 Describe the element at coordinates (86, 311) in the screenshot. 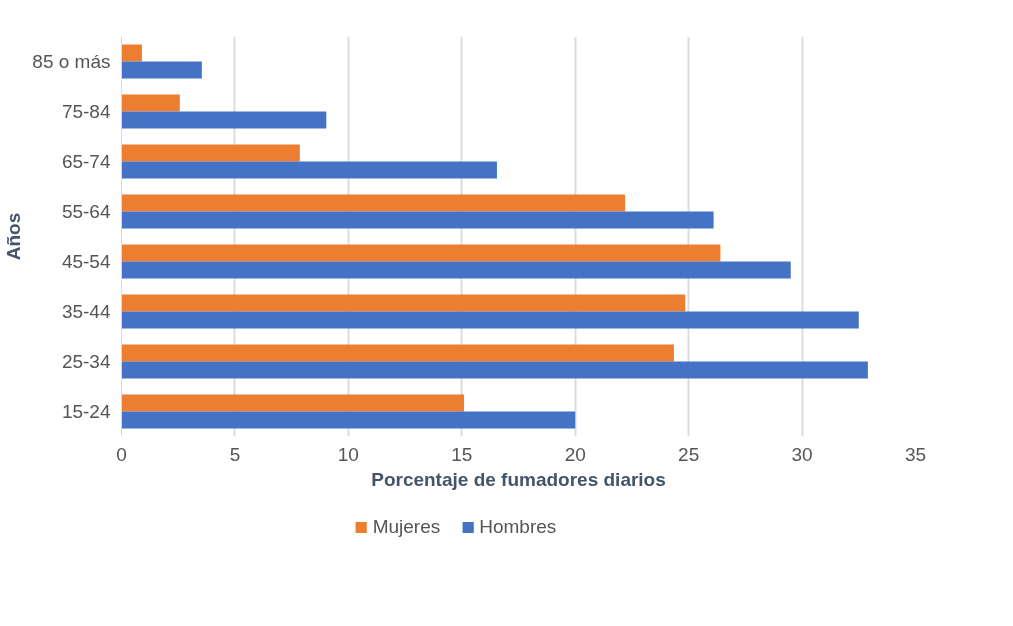

I see `y-tick-label: 35-44` at that location.